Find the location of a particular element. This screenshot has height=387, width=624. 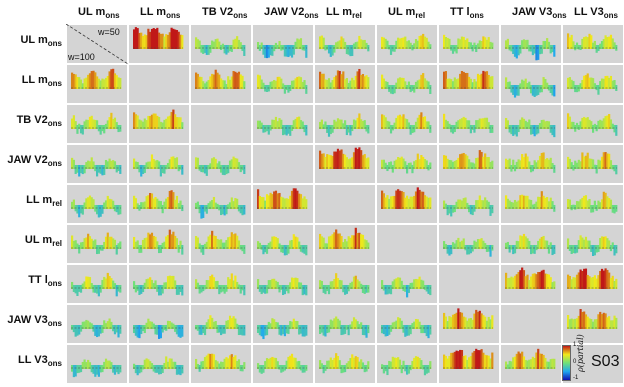

row-label-base: TT l is located at coordinates (38, 280).